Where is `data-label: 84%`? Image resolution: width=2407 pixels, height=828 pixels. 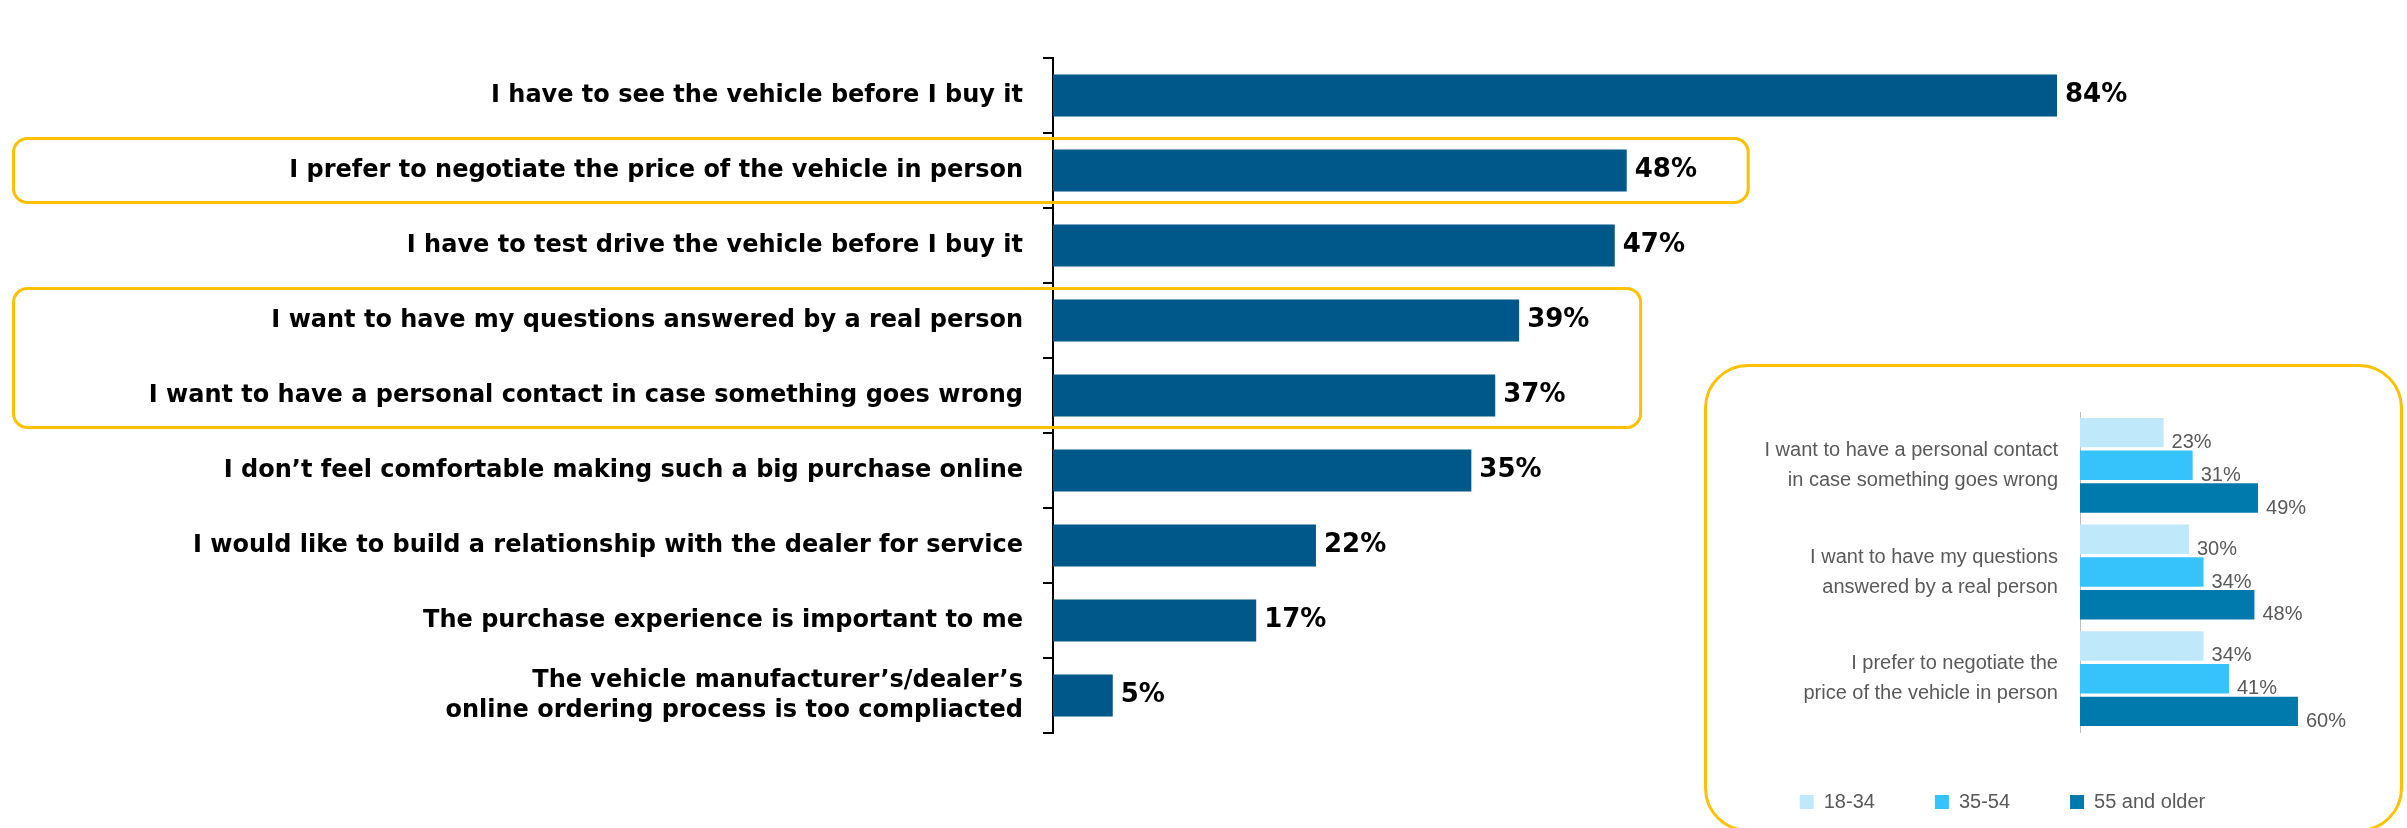
data-label: 84% is located at coordinates (2096, 93).